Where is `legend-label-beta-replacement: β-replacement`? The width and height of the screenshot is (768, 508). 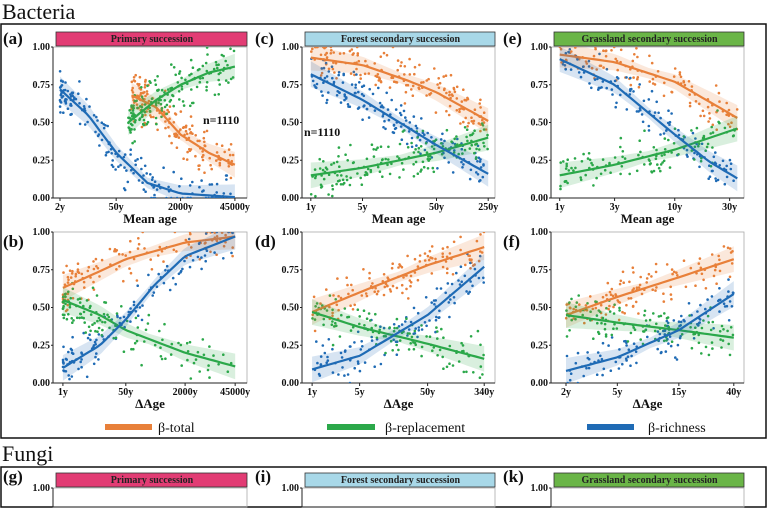 legend-label-beta-replacement: β-replacement is located at coordinates (425, 428).